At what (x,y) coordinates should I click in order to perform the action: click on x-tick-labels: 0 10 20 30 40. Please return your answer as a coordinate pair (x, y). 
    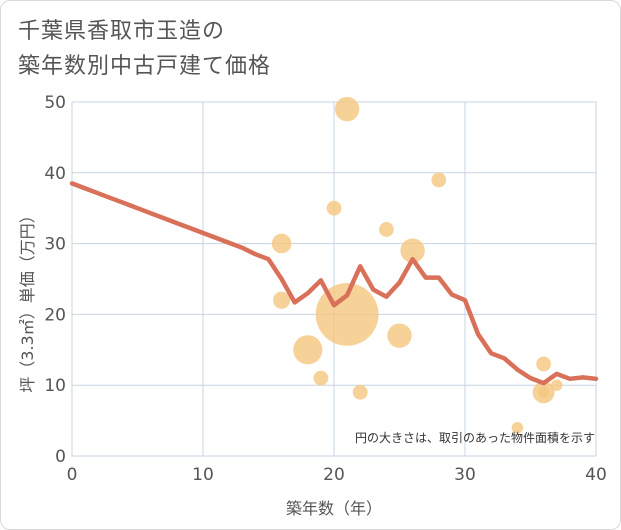
    Looking at the image, I should click on (337, 475).